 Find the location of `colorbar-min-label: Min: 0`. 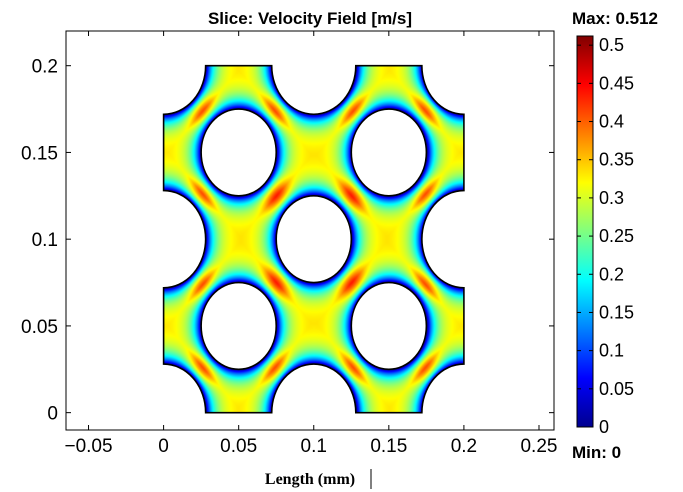

colorbar-min-label: Min: 0 is located at coordinates (596, 452).